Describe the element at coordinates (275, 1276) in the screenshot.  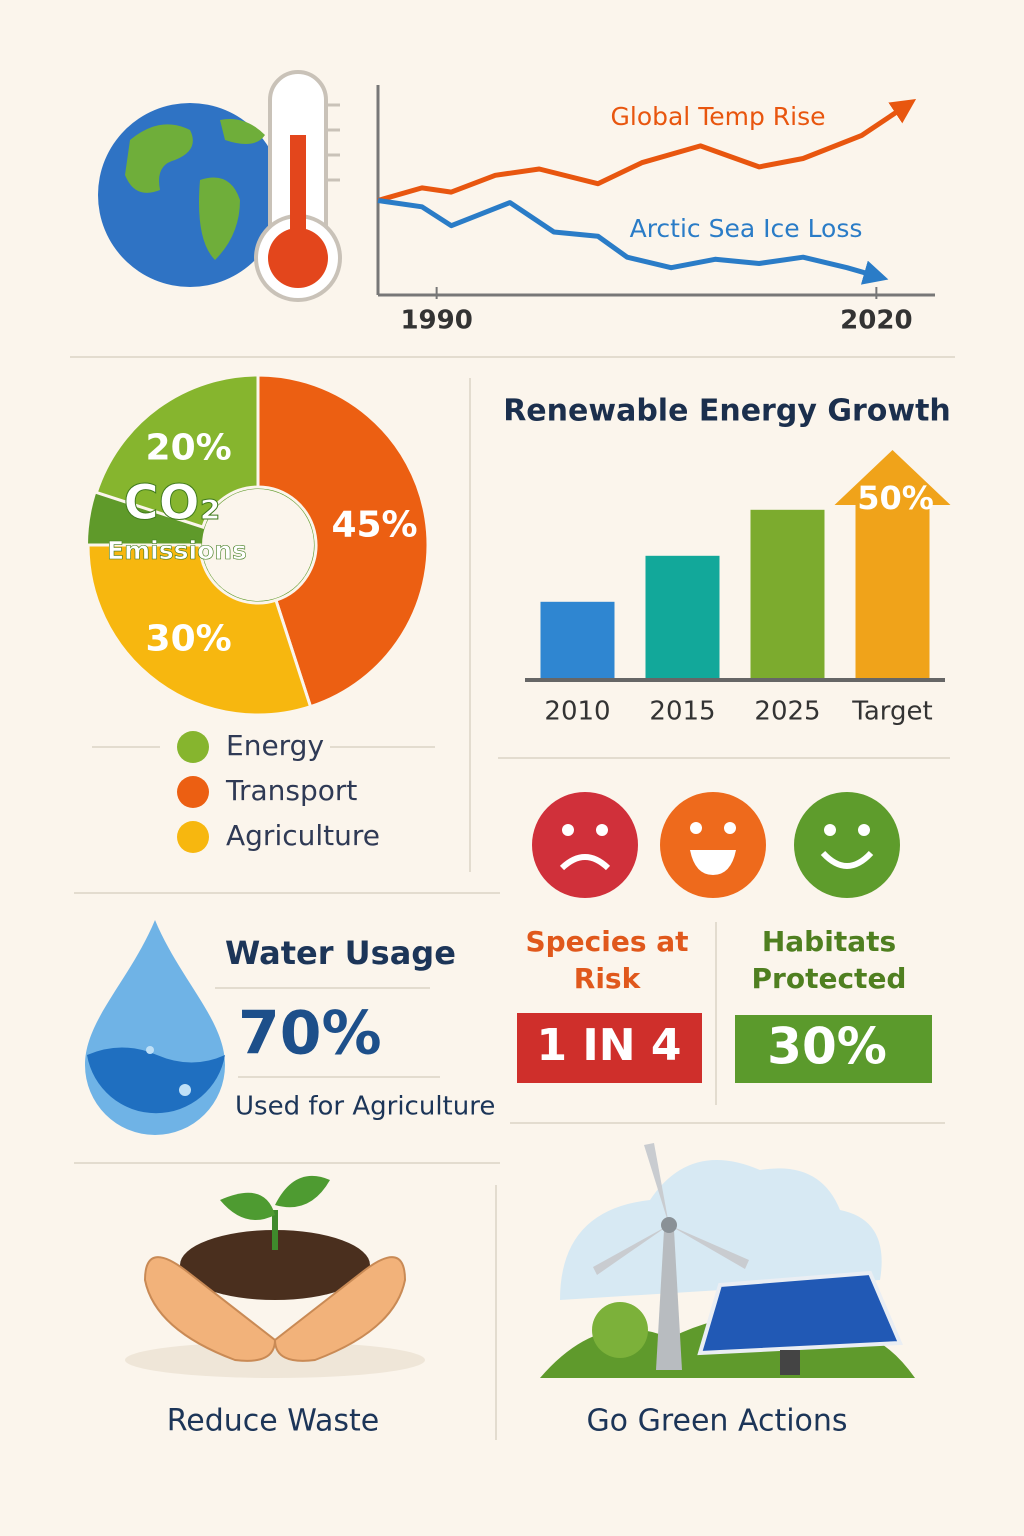
I see `plant-hands-icon` at that location.